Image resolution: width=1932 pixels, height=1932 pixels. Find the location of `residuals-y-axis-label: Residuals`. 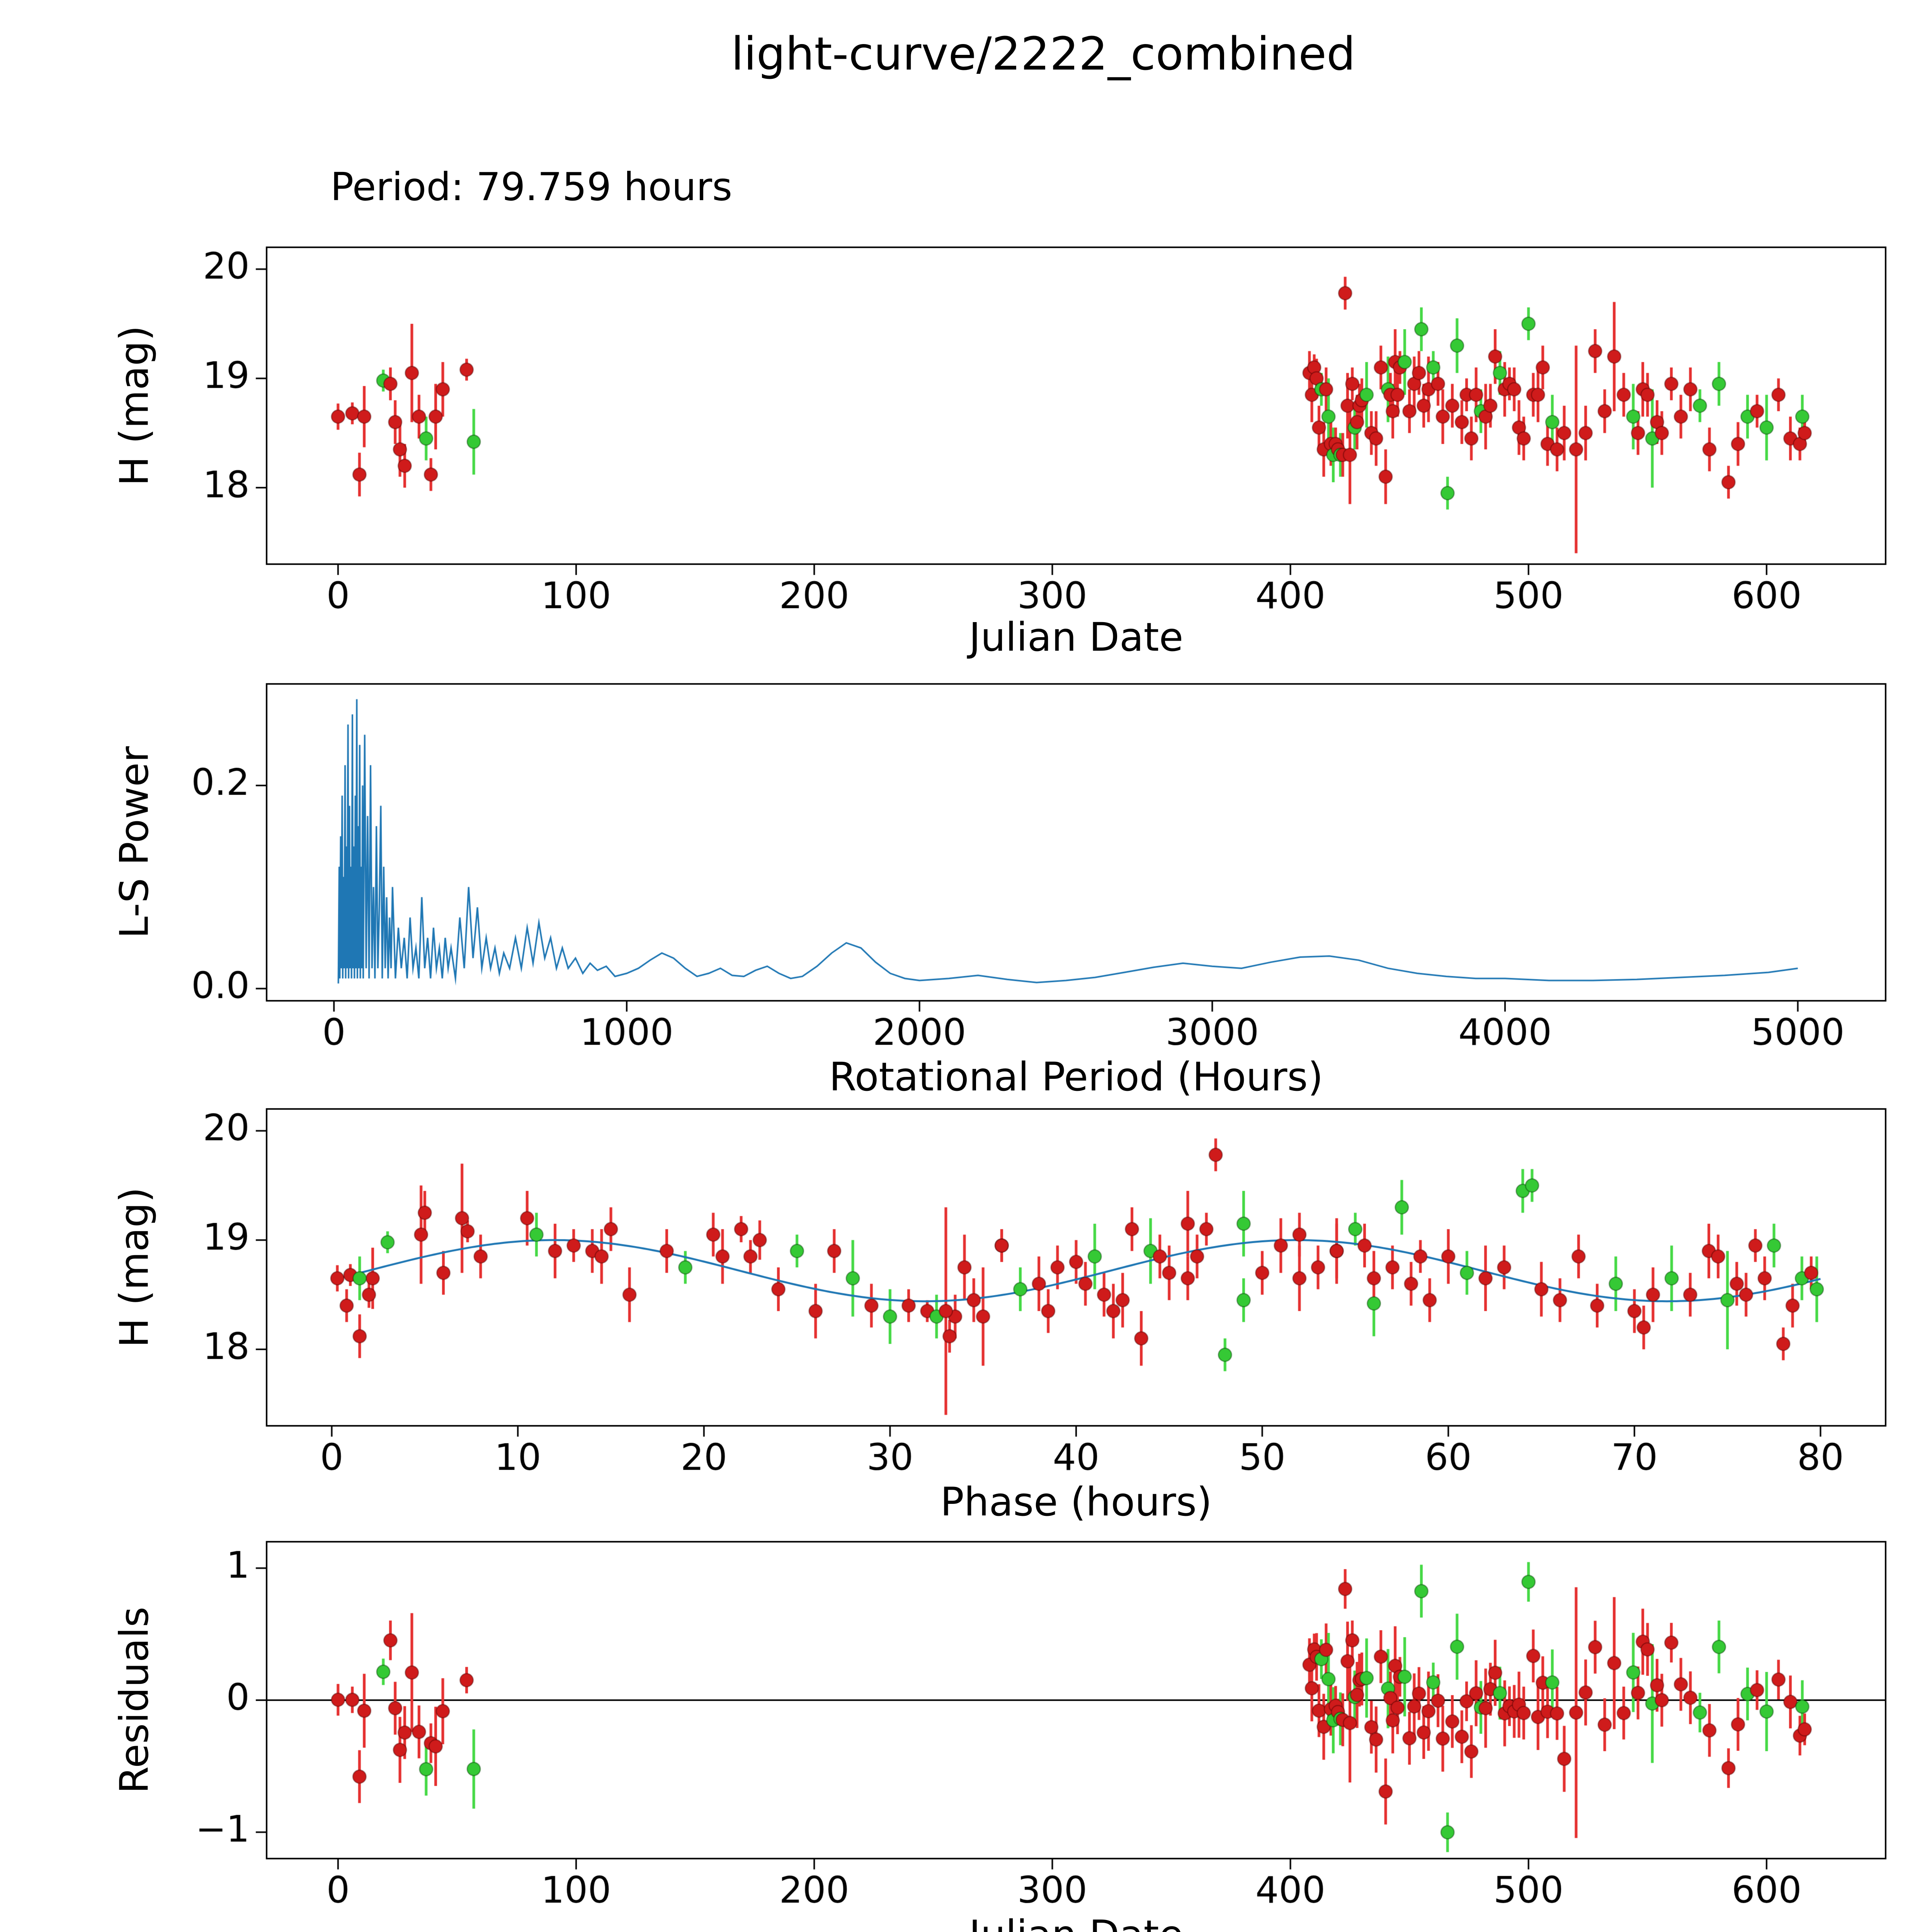

residuals-y-axis-label: Residuals is located at coordinates (135, 1700).